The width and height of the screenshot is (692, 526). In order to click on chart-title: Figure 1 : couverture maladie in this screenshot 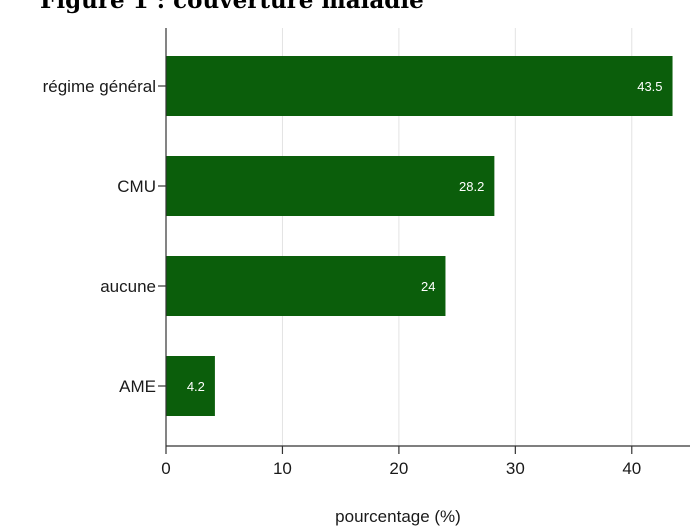, I will do `click(232, 7)`.